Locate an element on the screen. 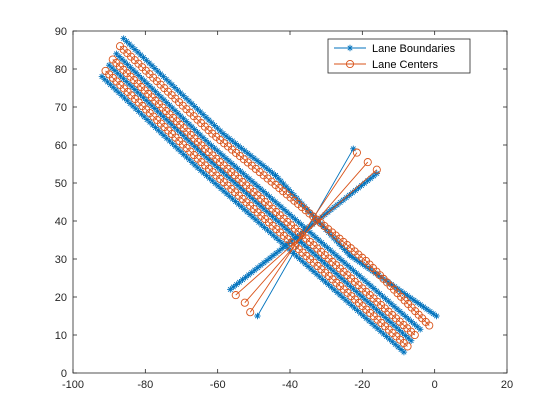 The height and width of the screenshot is (420, 560). y-tick-label: 60 is located at coordinates (61, 146).